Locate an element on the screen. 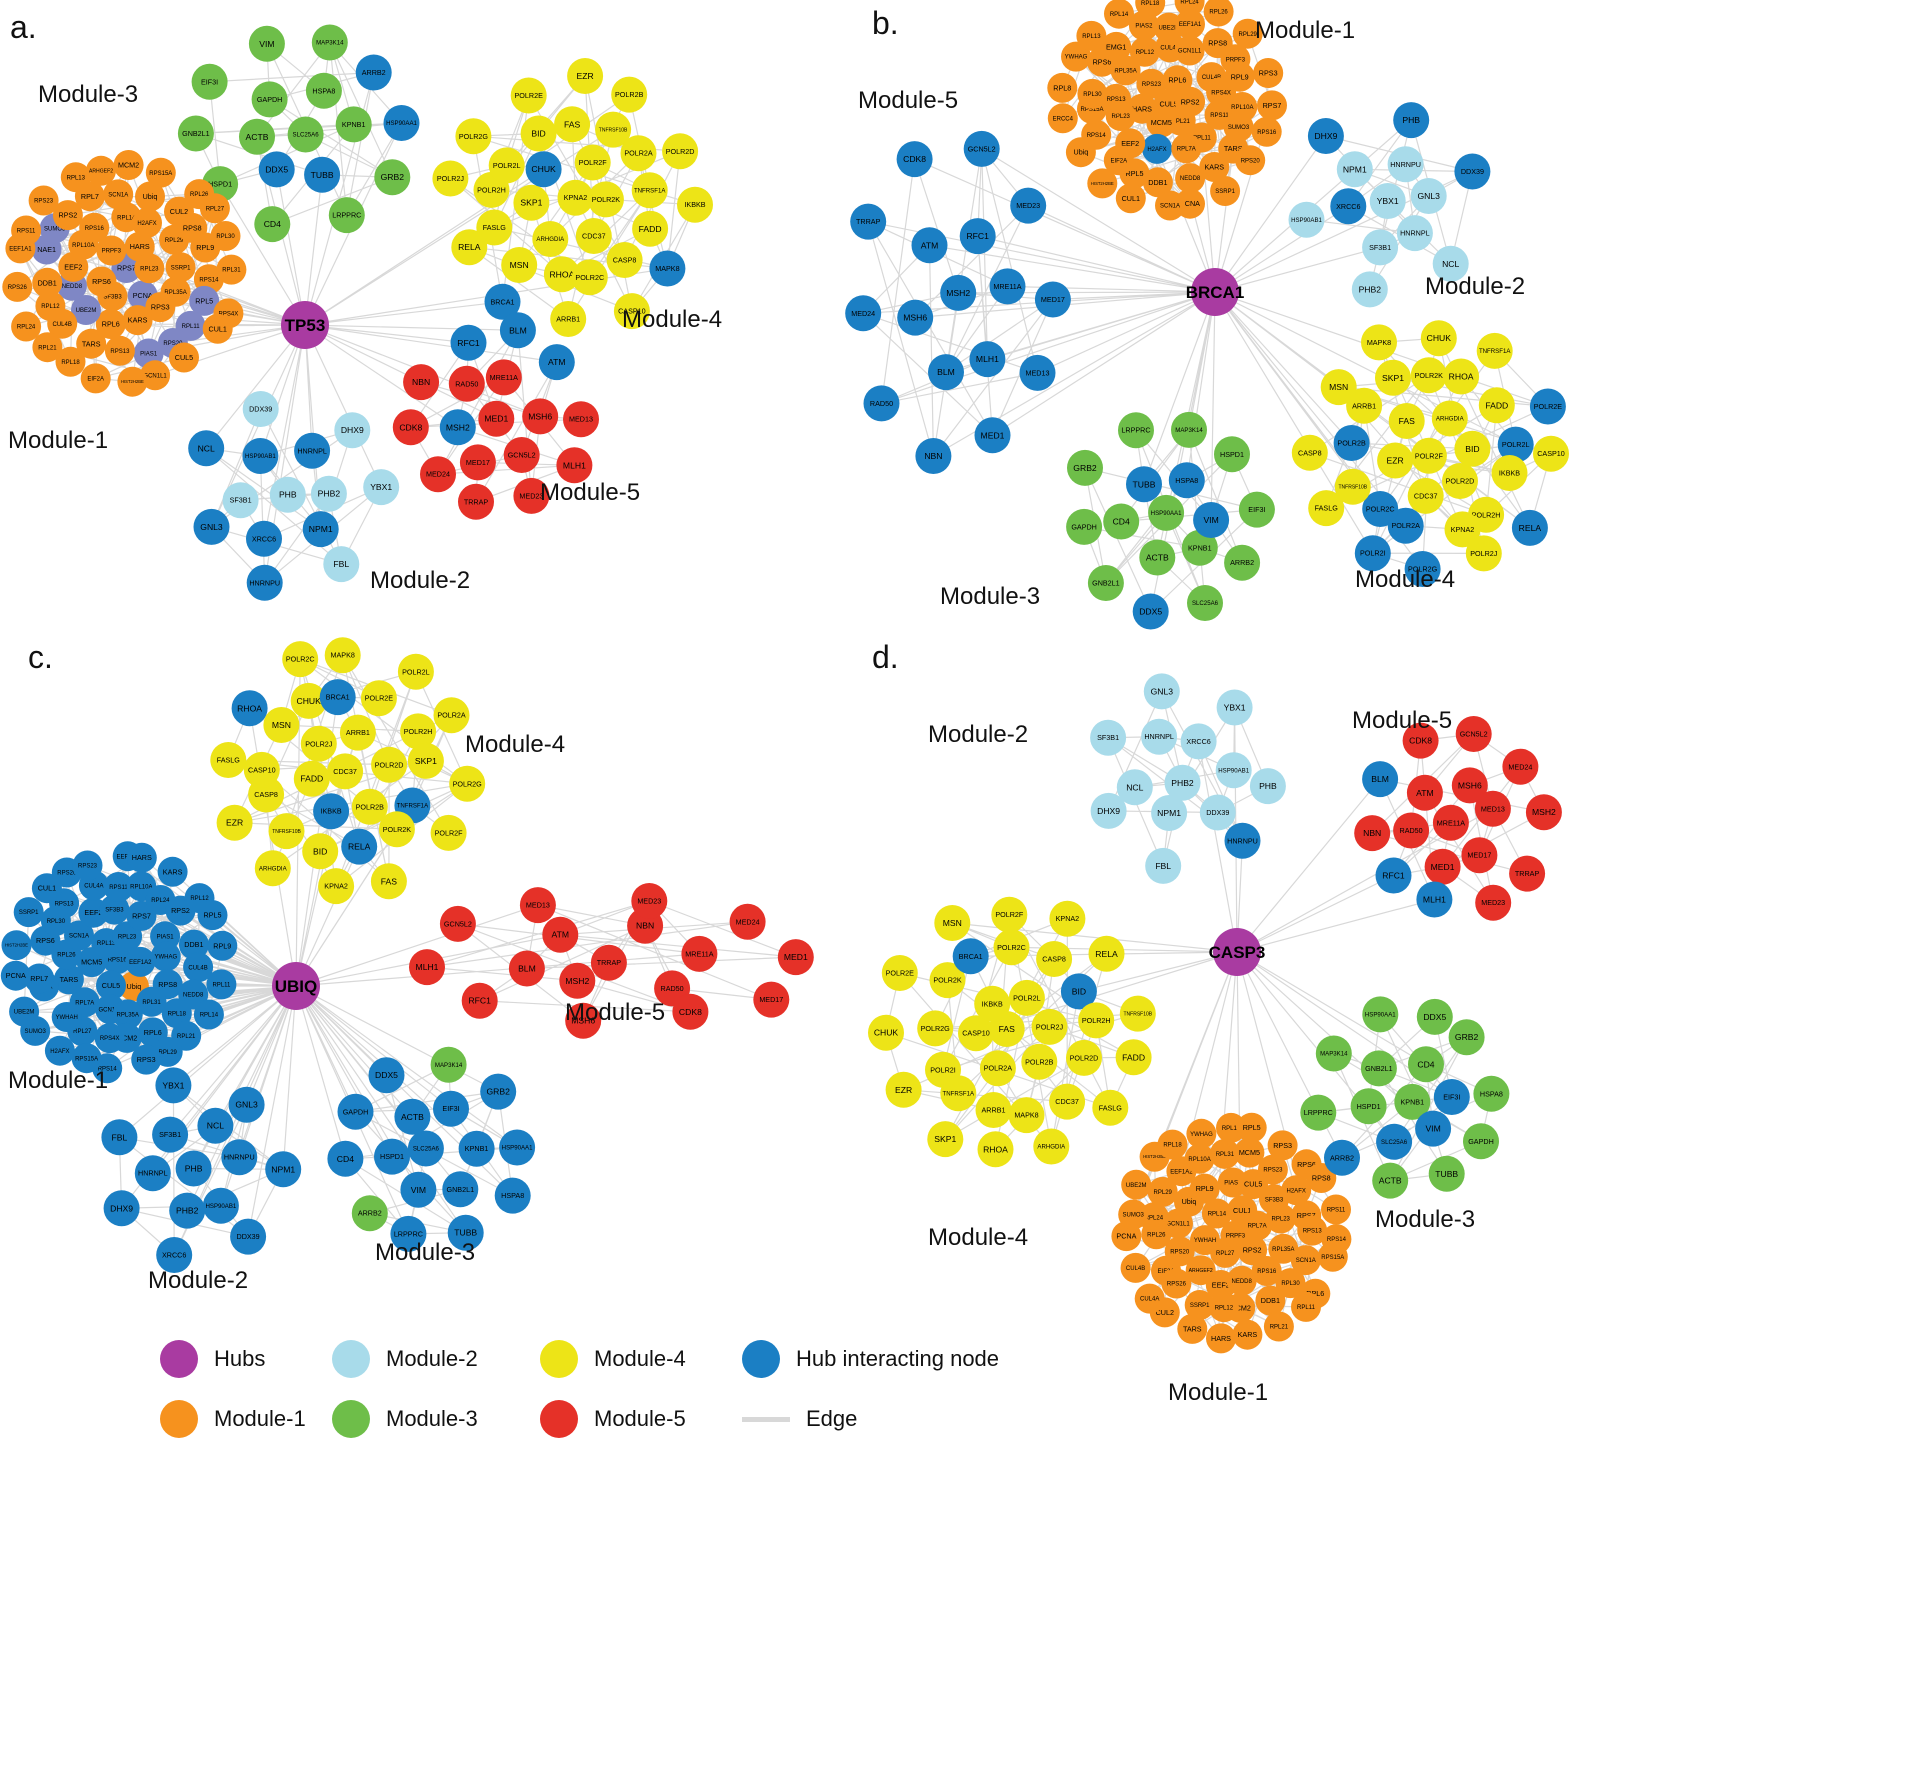  node-FBL: FBL is located at coordinates (119, 1137).